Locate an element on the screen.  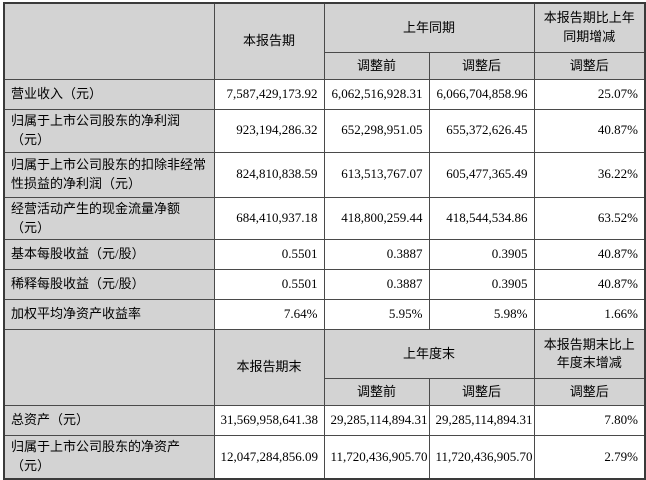
value-after: 6,066,704,858.96 is located at coordinates (481, 94).